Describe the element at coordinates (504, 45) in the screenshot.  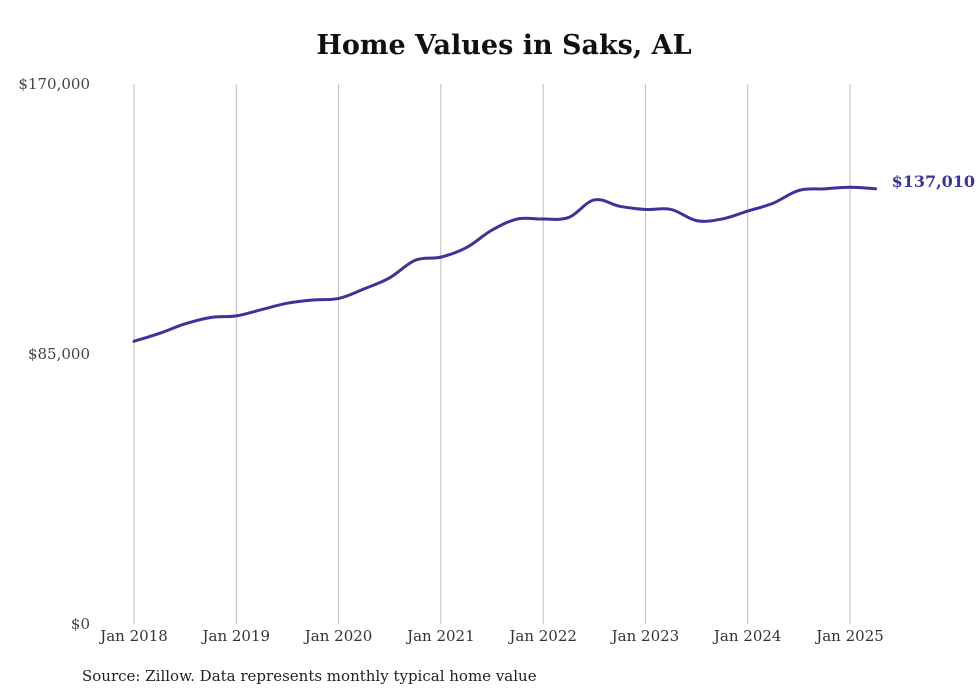
I see `chart-title: Home Values in Saks, AL` at that location.